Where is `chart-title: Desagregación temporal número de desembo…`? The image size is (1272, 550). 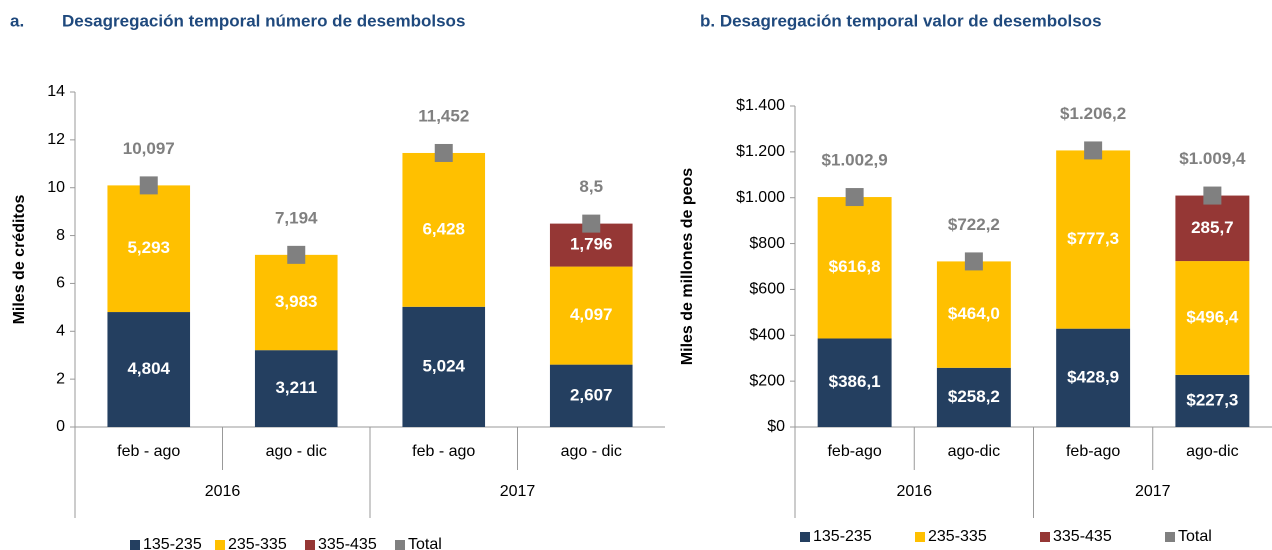 chart-title: Desagregación temporal número de desembo… is located at coordinates (263, 20).